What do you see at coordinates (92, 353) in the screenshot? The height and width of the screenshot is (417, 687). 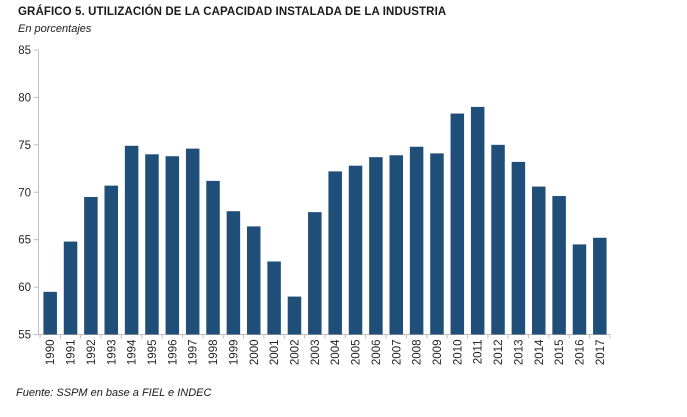 I see `x-tick-label: 1992` at bounding box center [92, 353].